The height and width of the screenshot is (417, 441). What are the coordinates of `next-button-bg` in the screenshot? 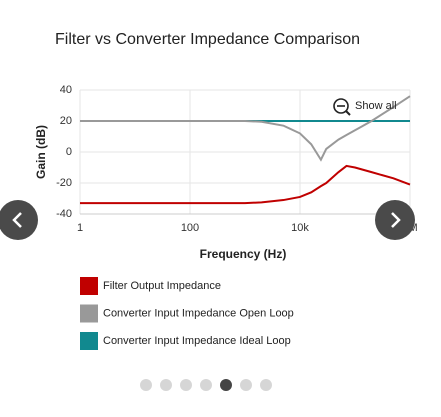 It's located at (395, 220).